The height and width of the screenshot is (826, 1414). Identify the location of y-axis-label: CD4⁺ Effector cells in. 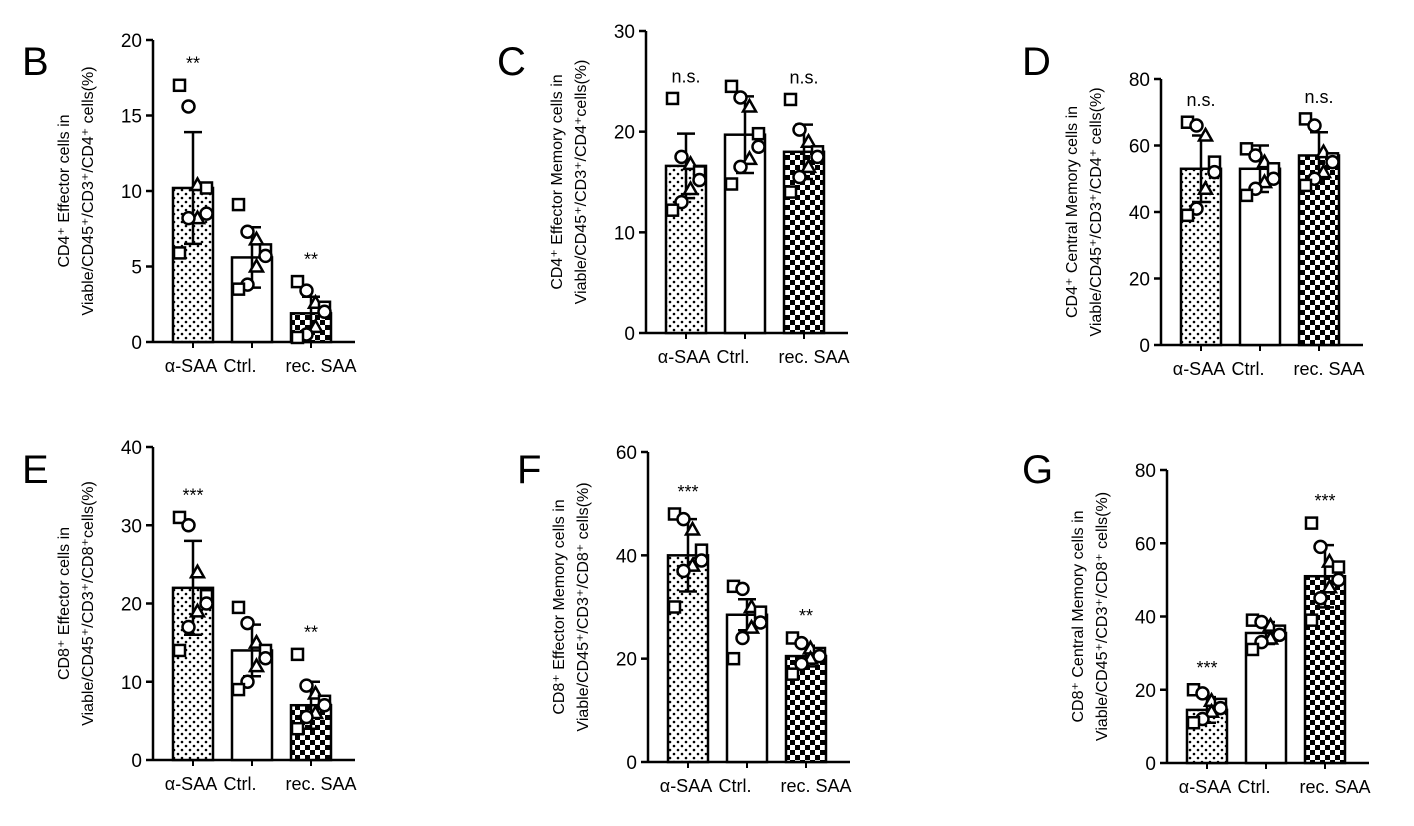
(64, 190).